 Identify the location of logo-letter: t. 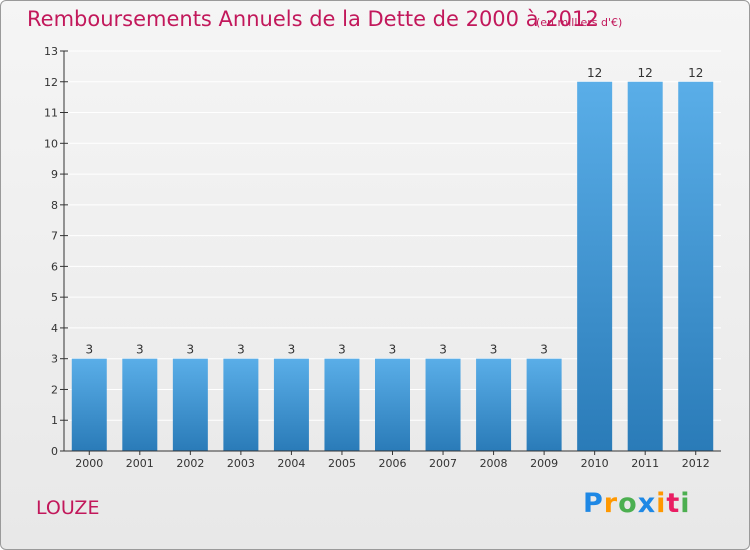
(673, 503).